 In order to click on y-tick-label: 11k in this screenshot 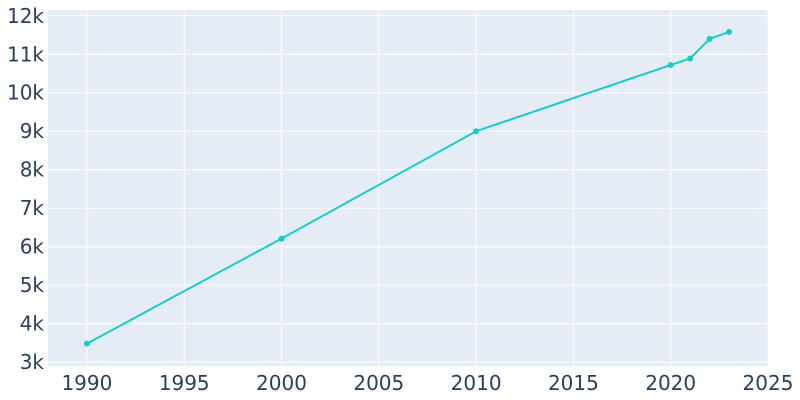, I will do `click(25, 54)`.